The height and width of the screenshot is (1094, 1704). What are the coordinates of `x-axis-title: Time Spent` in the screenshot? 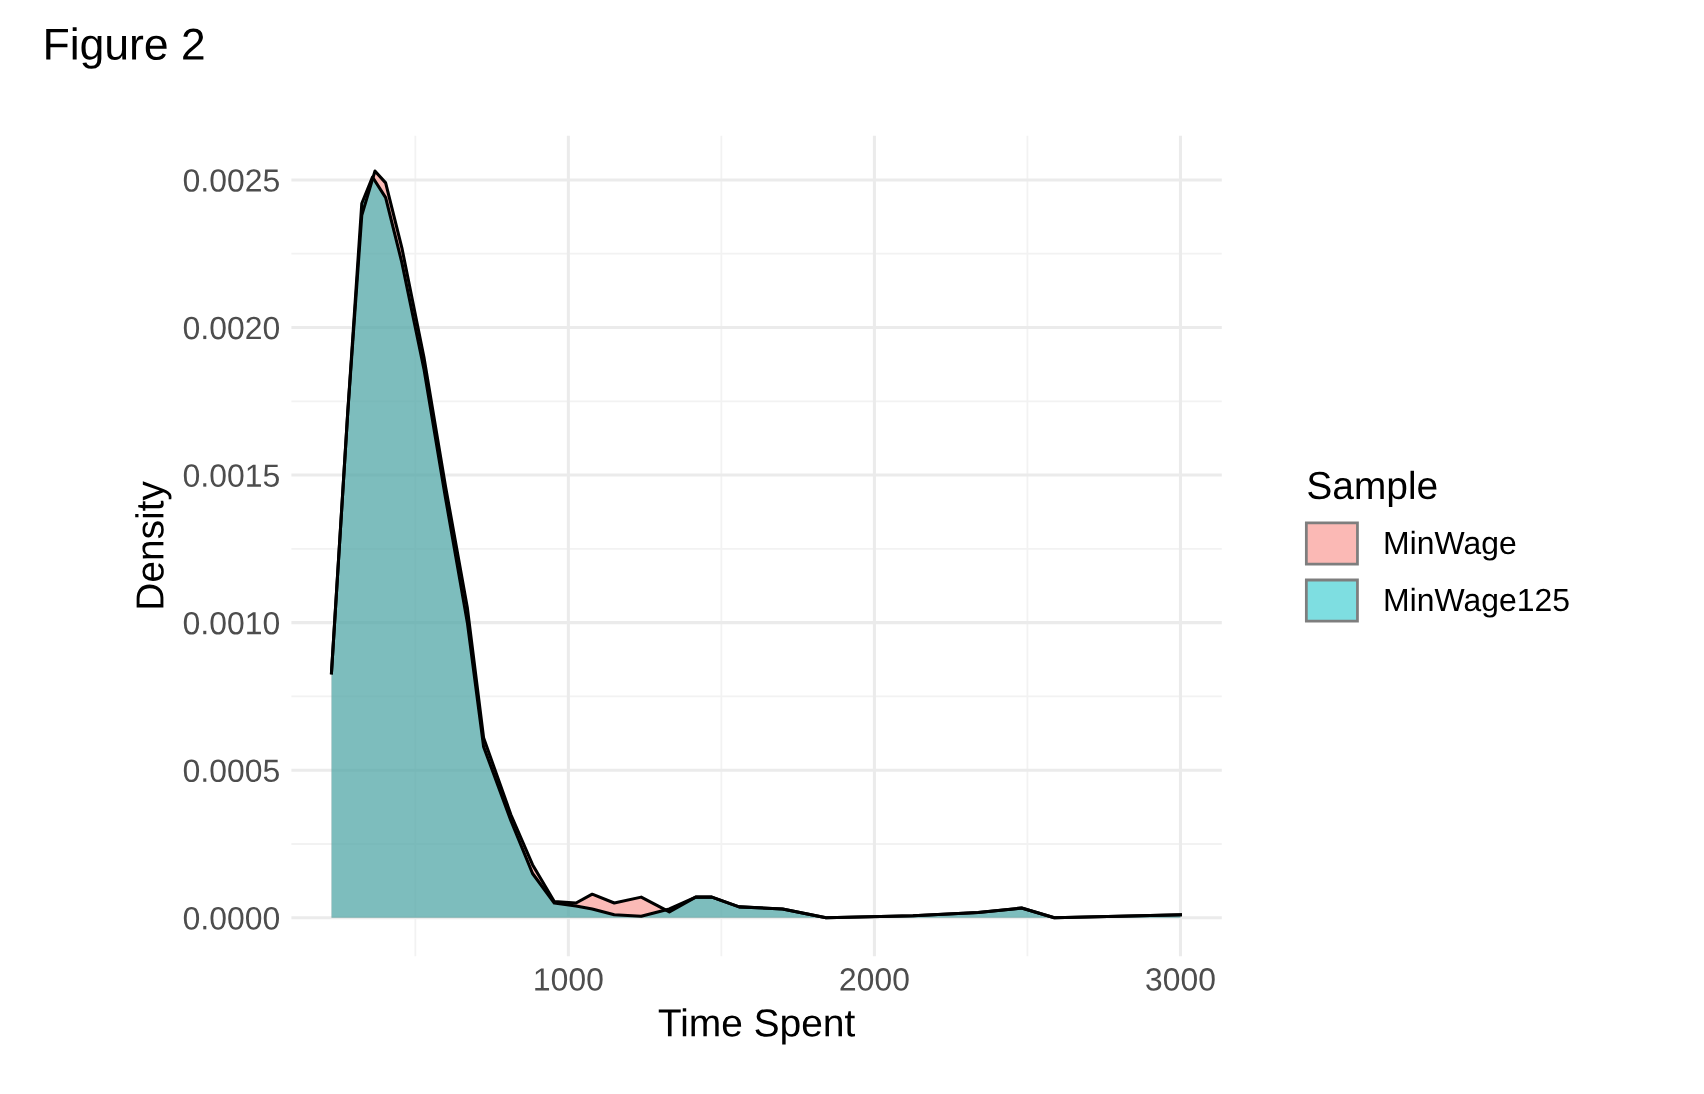 It's located at (756, 1026).